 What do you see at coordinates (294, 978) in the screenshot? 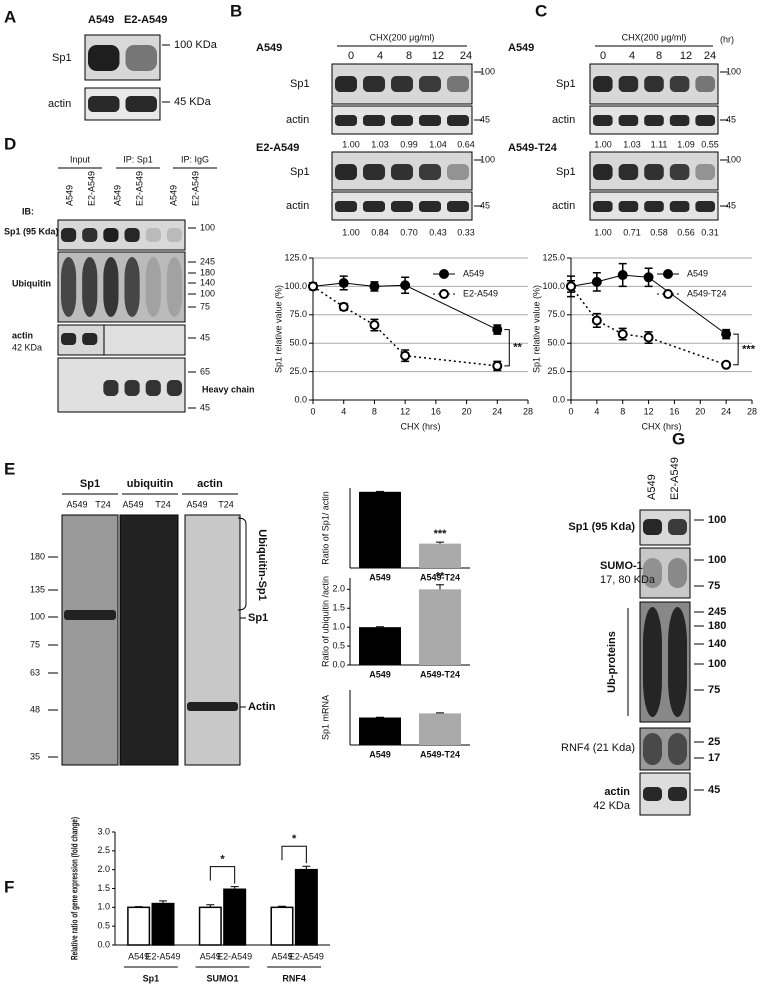
I see `group-label: RNF4` at bounding box center [294, 978].